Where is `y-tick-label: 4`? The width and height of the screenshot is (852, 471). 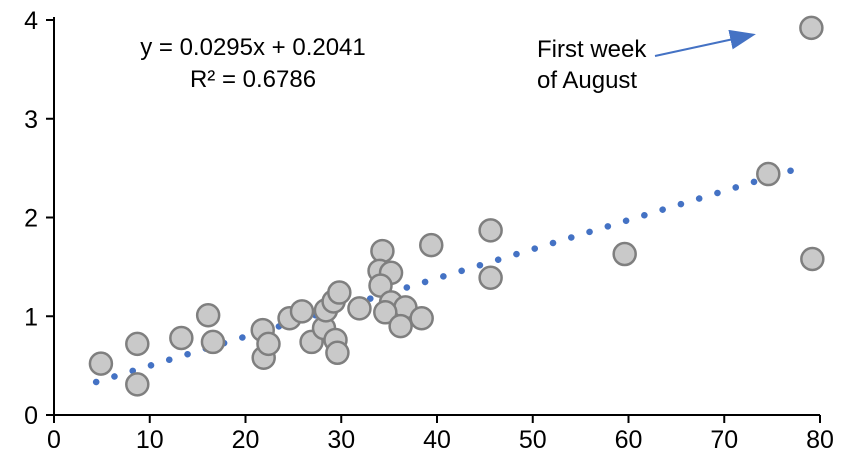 y-tick-label: 4 is located at coordinates (31, 21).